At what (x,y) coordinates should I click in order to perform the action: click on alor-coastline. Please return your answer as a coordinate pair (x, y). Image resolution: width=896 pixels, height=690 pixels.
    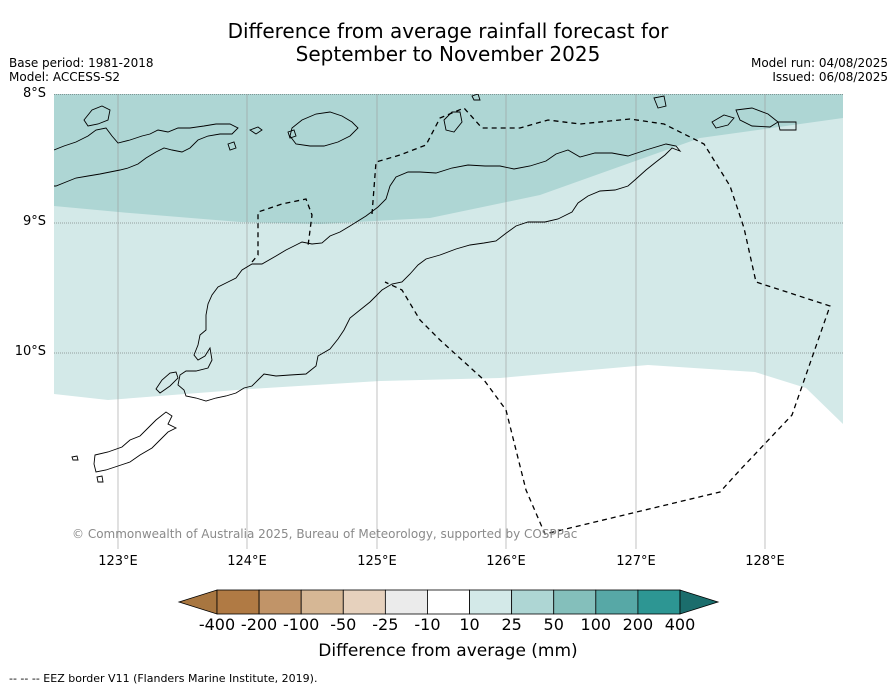
    Looking at the image, I should click on (146, 155).